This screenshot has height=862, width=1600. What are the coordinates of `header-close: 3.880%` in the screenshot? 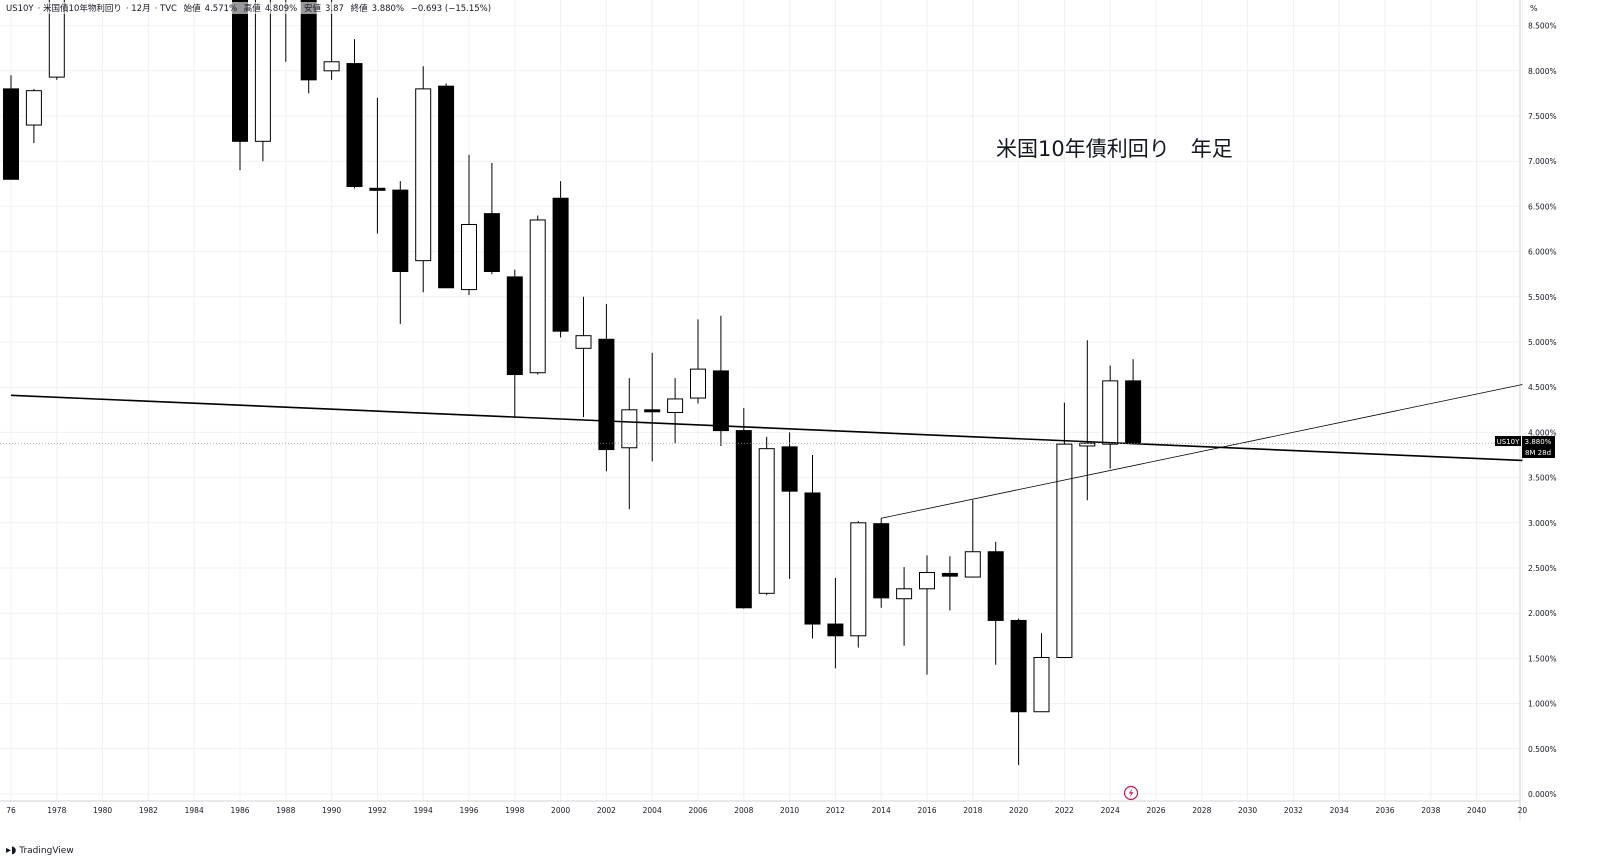 It's located at (388, 9).